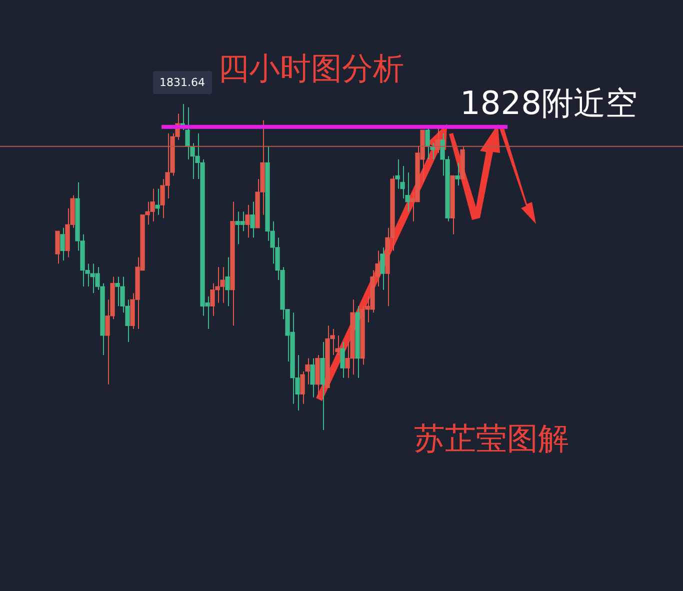 This screenshot has width=683, height=591. What do you see at coordinates (491, 439) in the screenshot?
I see `annotation: 苏芷莹图解` at bounding box center [491, 439].